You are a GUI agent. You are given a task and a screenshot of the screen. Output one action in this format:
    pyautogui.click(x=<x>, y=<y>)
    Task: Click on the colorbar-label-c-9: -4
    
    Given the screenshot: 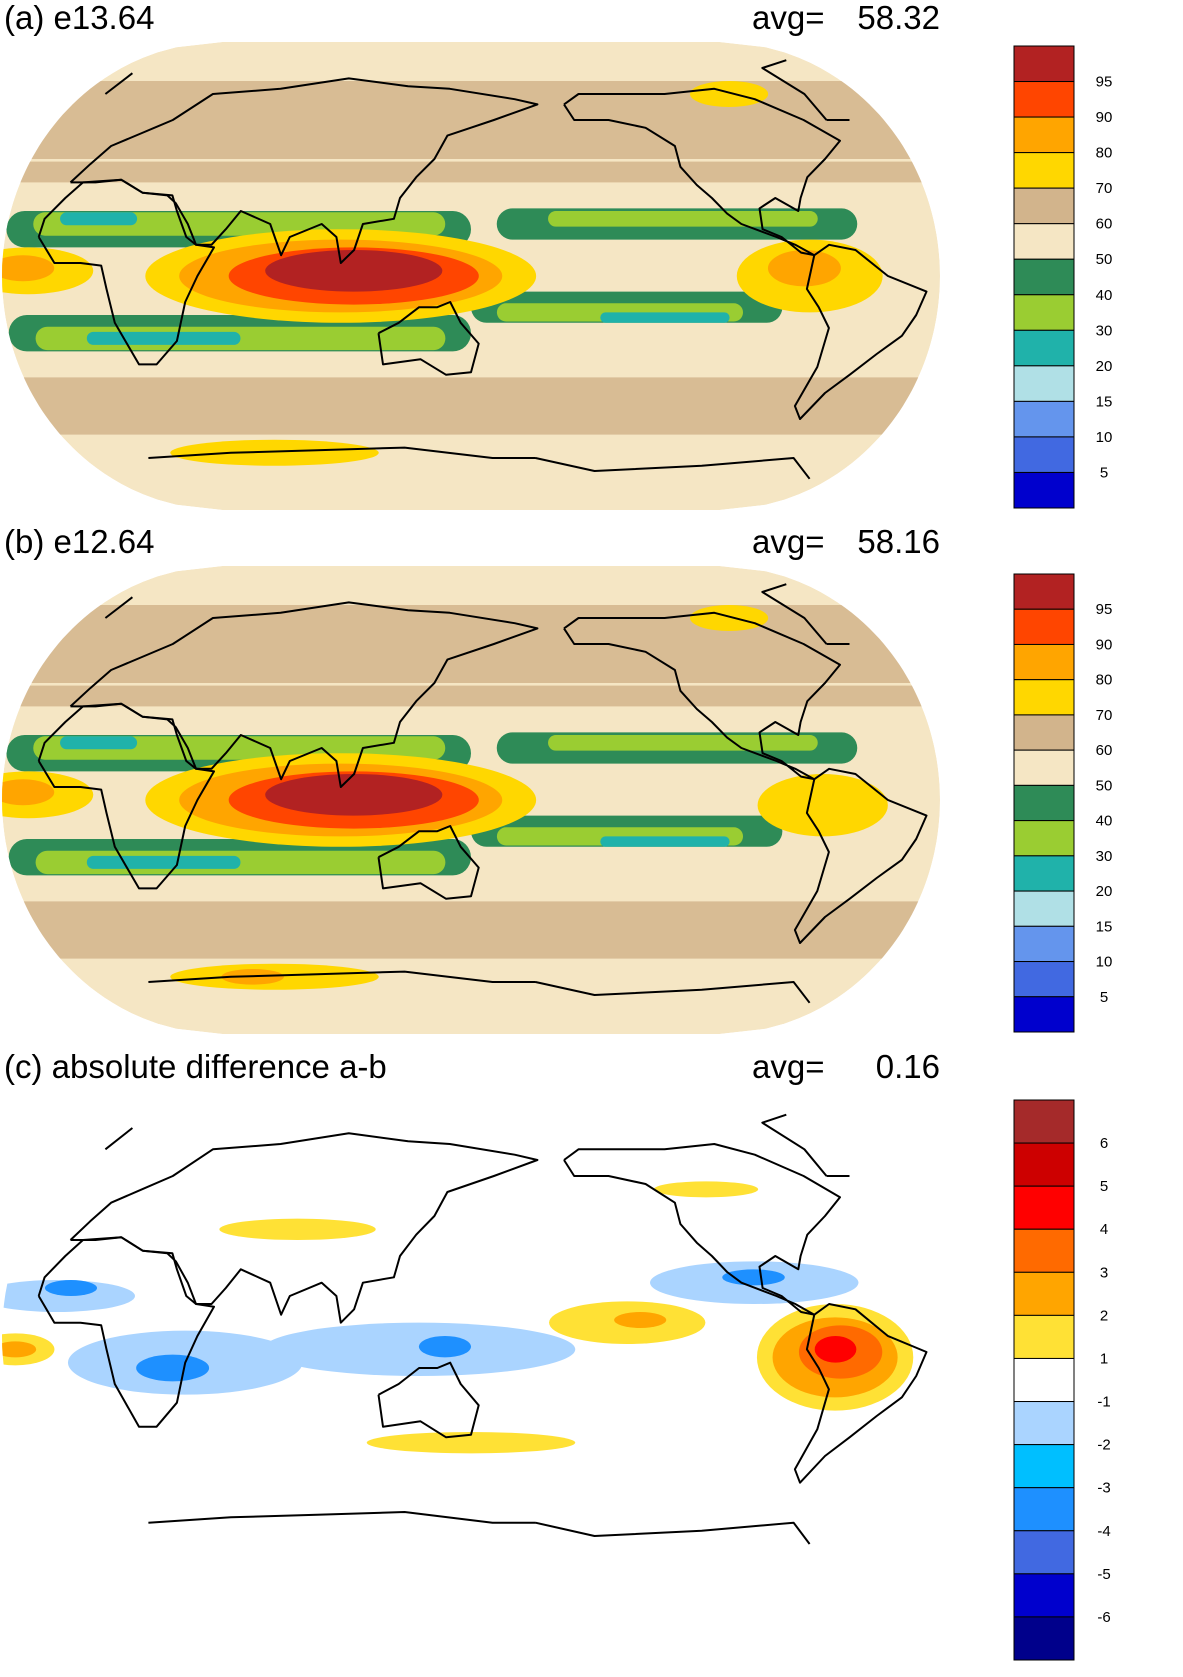 What is the action you would take?
    pyautogui.click(x=1103, y=1531)
    